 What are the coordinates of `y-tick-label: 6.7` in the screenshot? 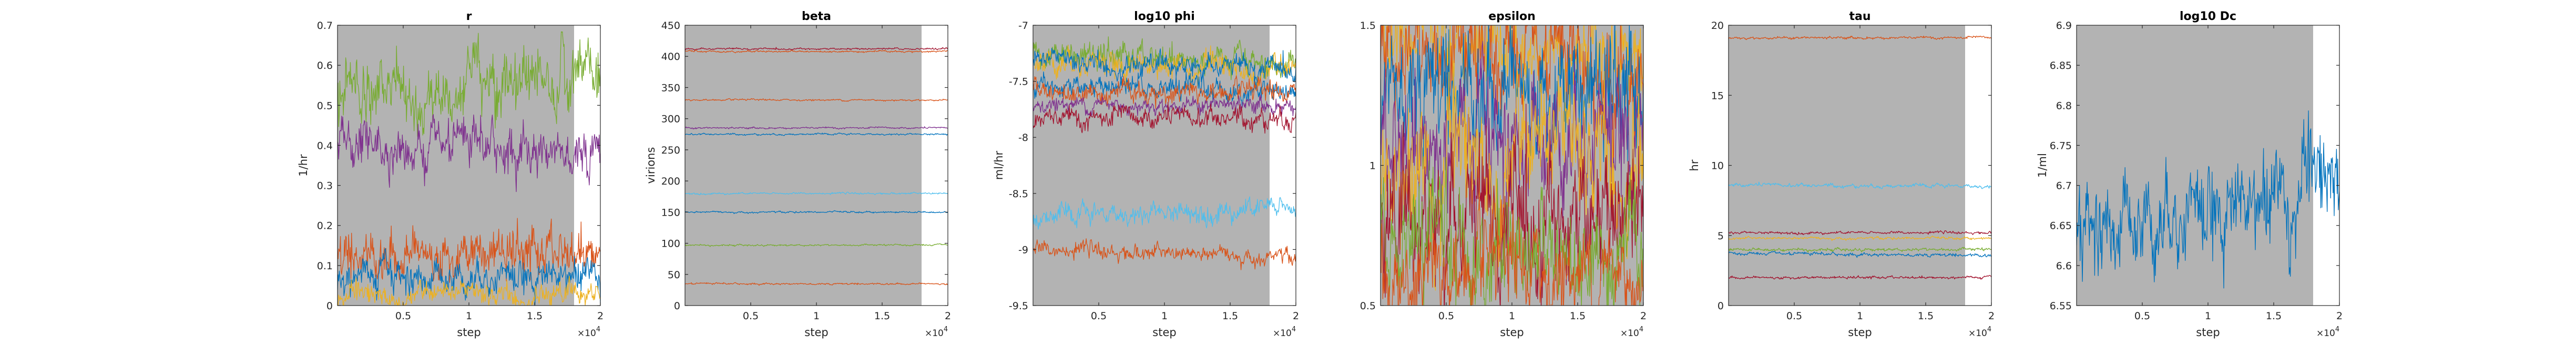 It's located at (2064, 186).